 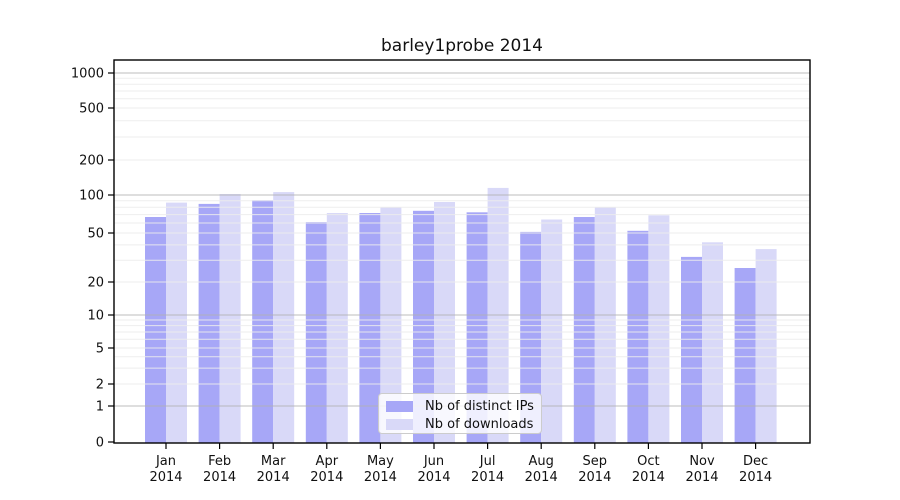 What do you see at coordinates (337, 328) in the screenshot?
I see `bar-downloads-apr` at bounding box center [337, 328].